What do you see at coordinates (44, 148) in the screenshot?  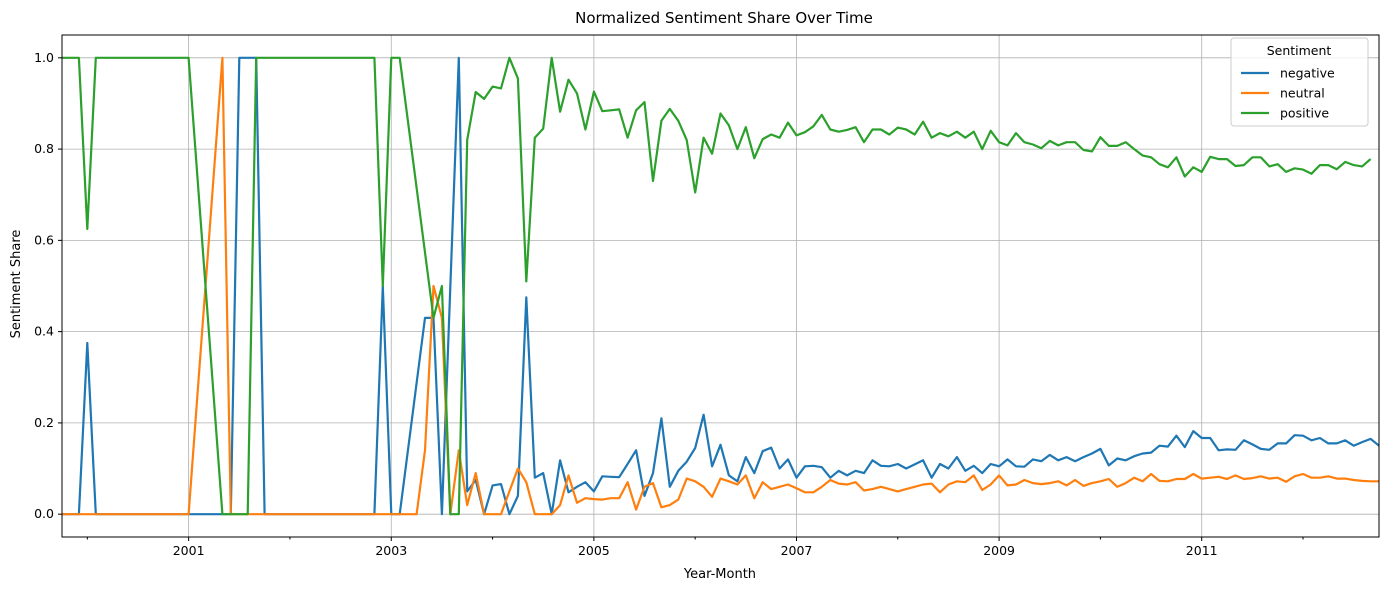 I see `y-tick-label: 0.8` at bounding box center [44, 148].